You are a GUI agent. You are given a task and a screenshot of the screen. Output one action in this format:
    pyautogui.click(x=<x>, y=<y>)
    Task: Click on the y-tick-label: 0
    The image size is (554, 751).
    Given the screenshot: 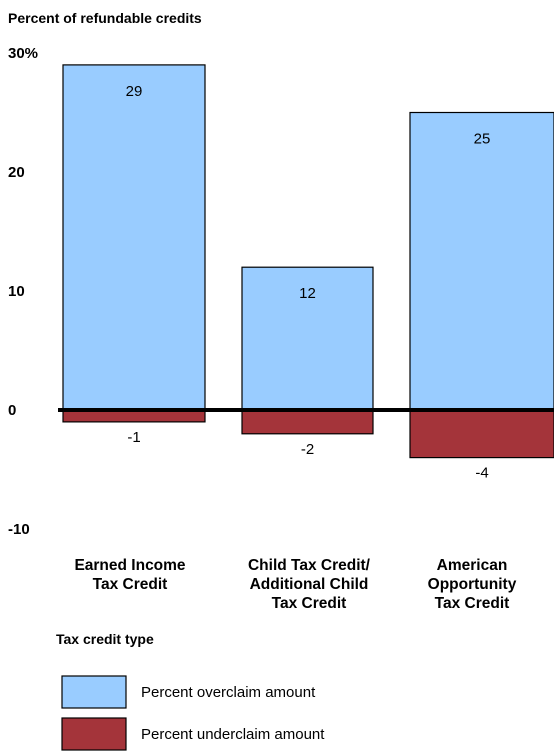 What is the action you would take?
    pyautogui.click(x=12, y=410)
    